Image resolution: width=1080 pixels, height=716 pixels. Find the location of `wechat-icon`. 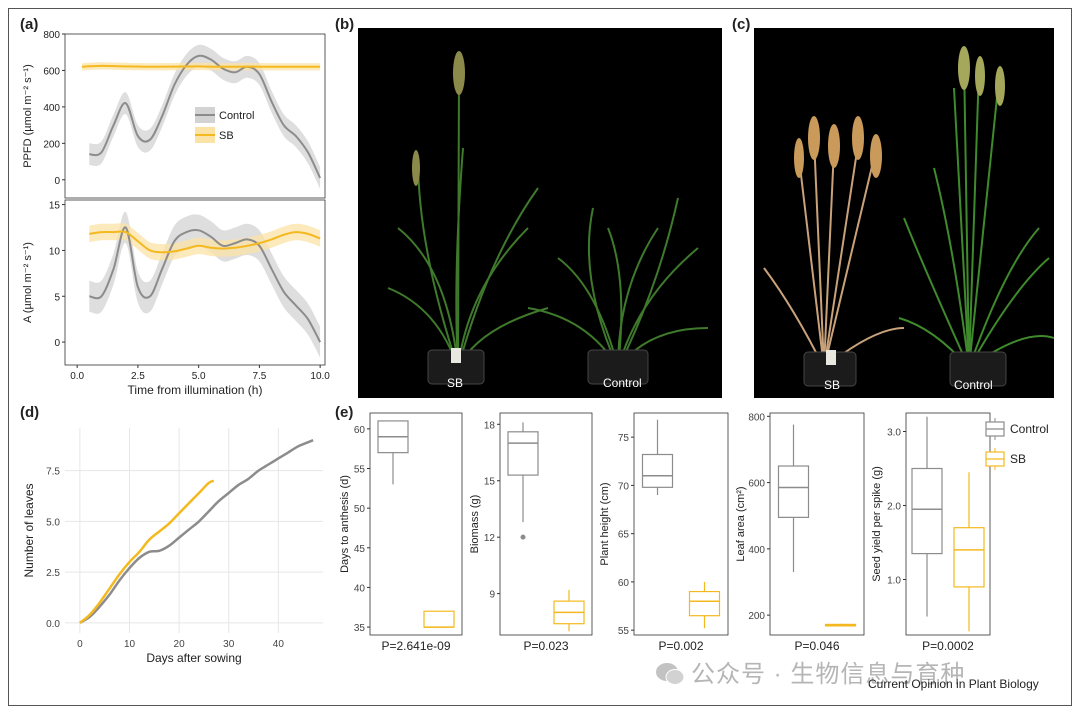

wechat-icon is located at coordinates (670, 674).